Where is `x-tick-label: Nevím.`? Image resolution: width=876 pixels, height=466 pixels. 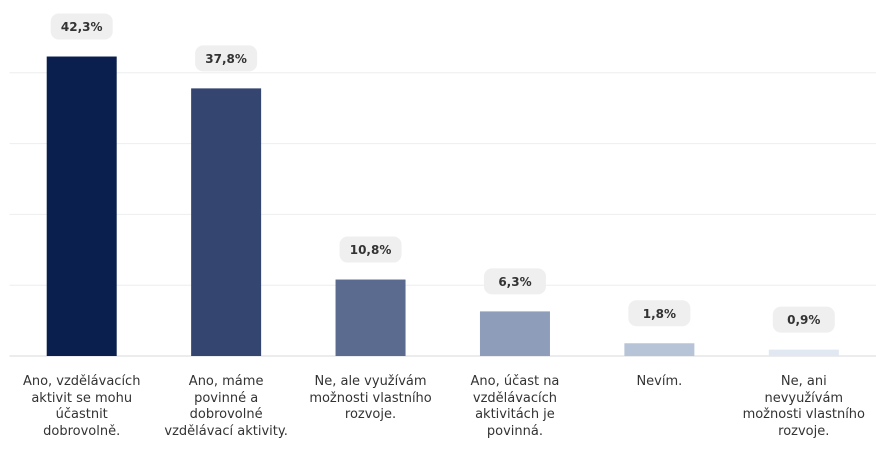
x-tick-label: Nevím. is located at coordinates (659, 381).